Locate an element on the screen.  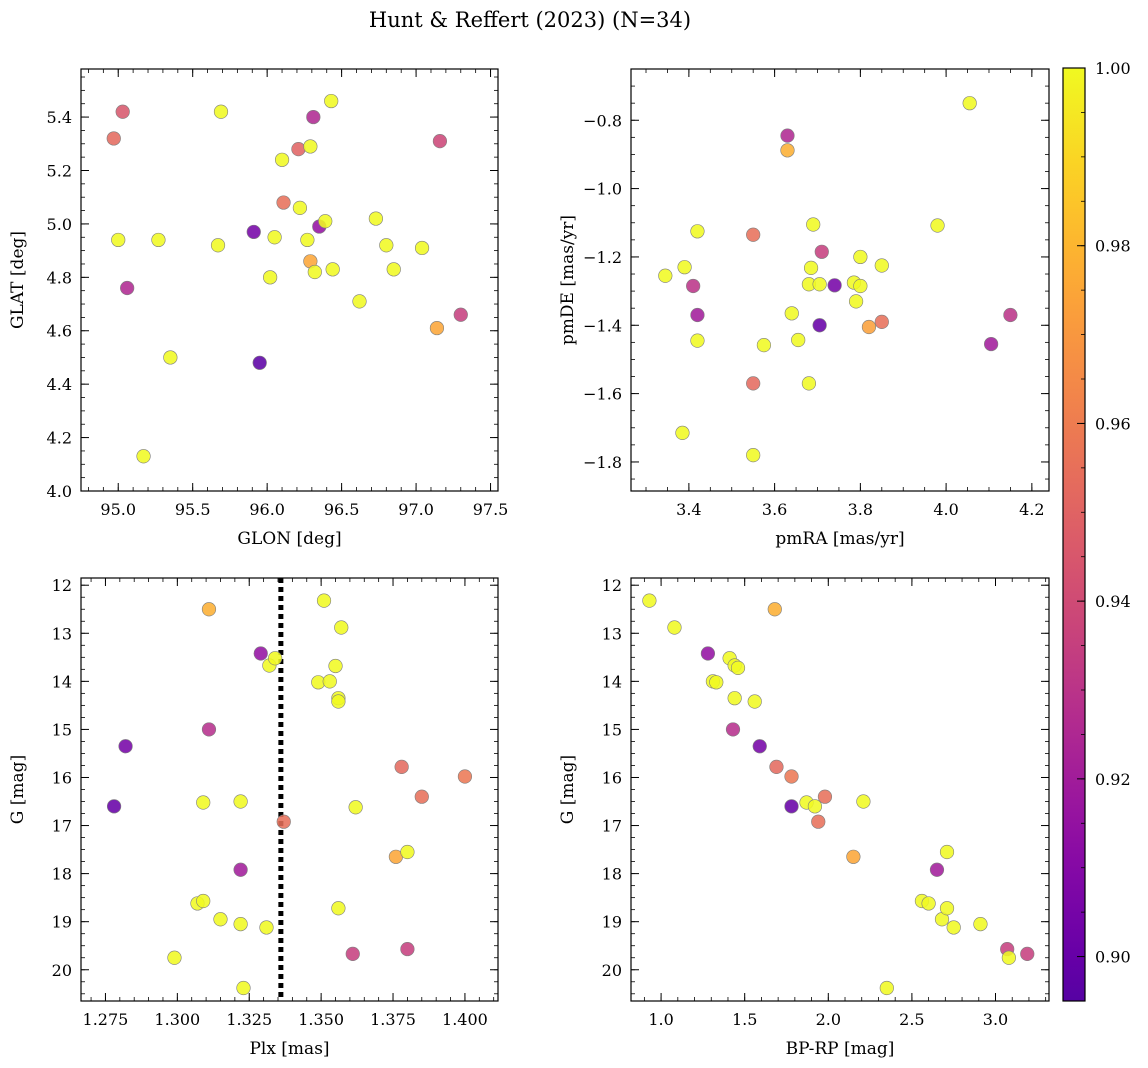
y-tick-label: −0.8 is located at coordinates (602, 120).